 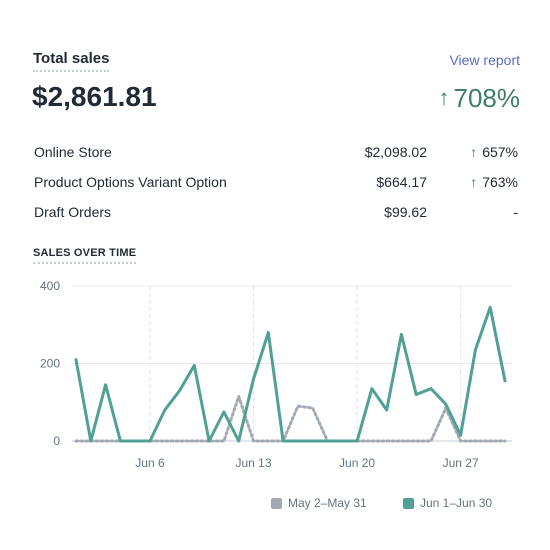 I want to click on legend-swatch-previous, so click(x=276, y=503).